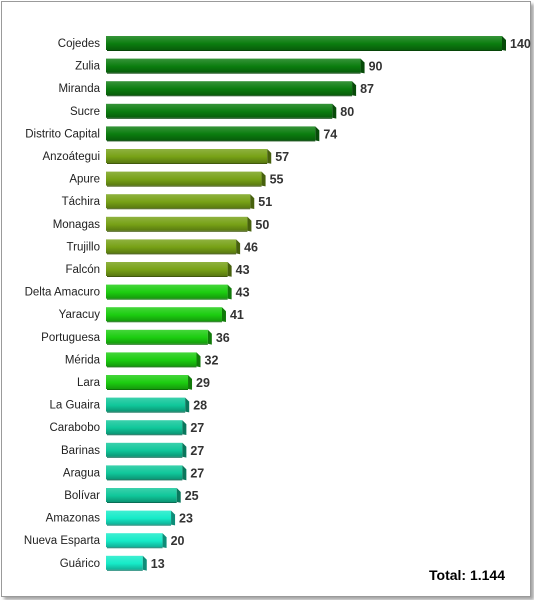 This screenshot has height=600, width=534. I want to click on value-label: 80, so click(347, 112).